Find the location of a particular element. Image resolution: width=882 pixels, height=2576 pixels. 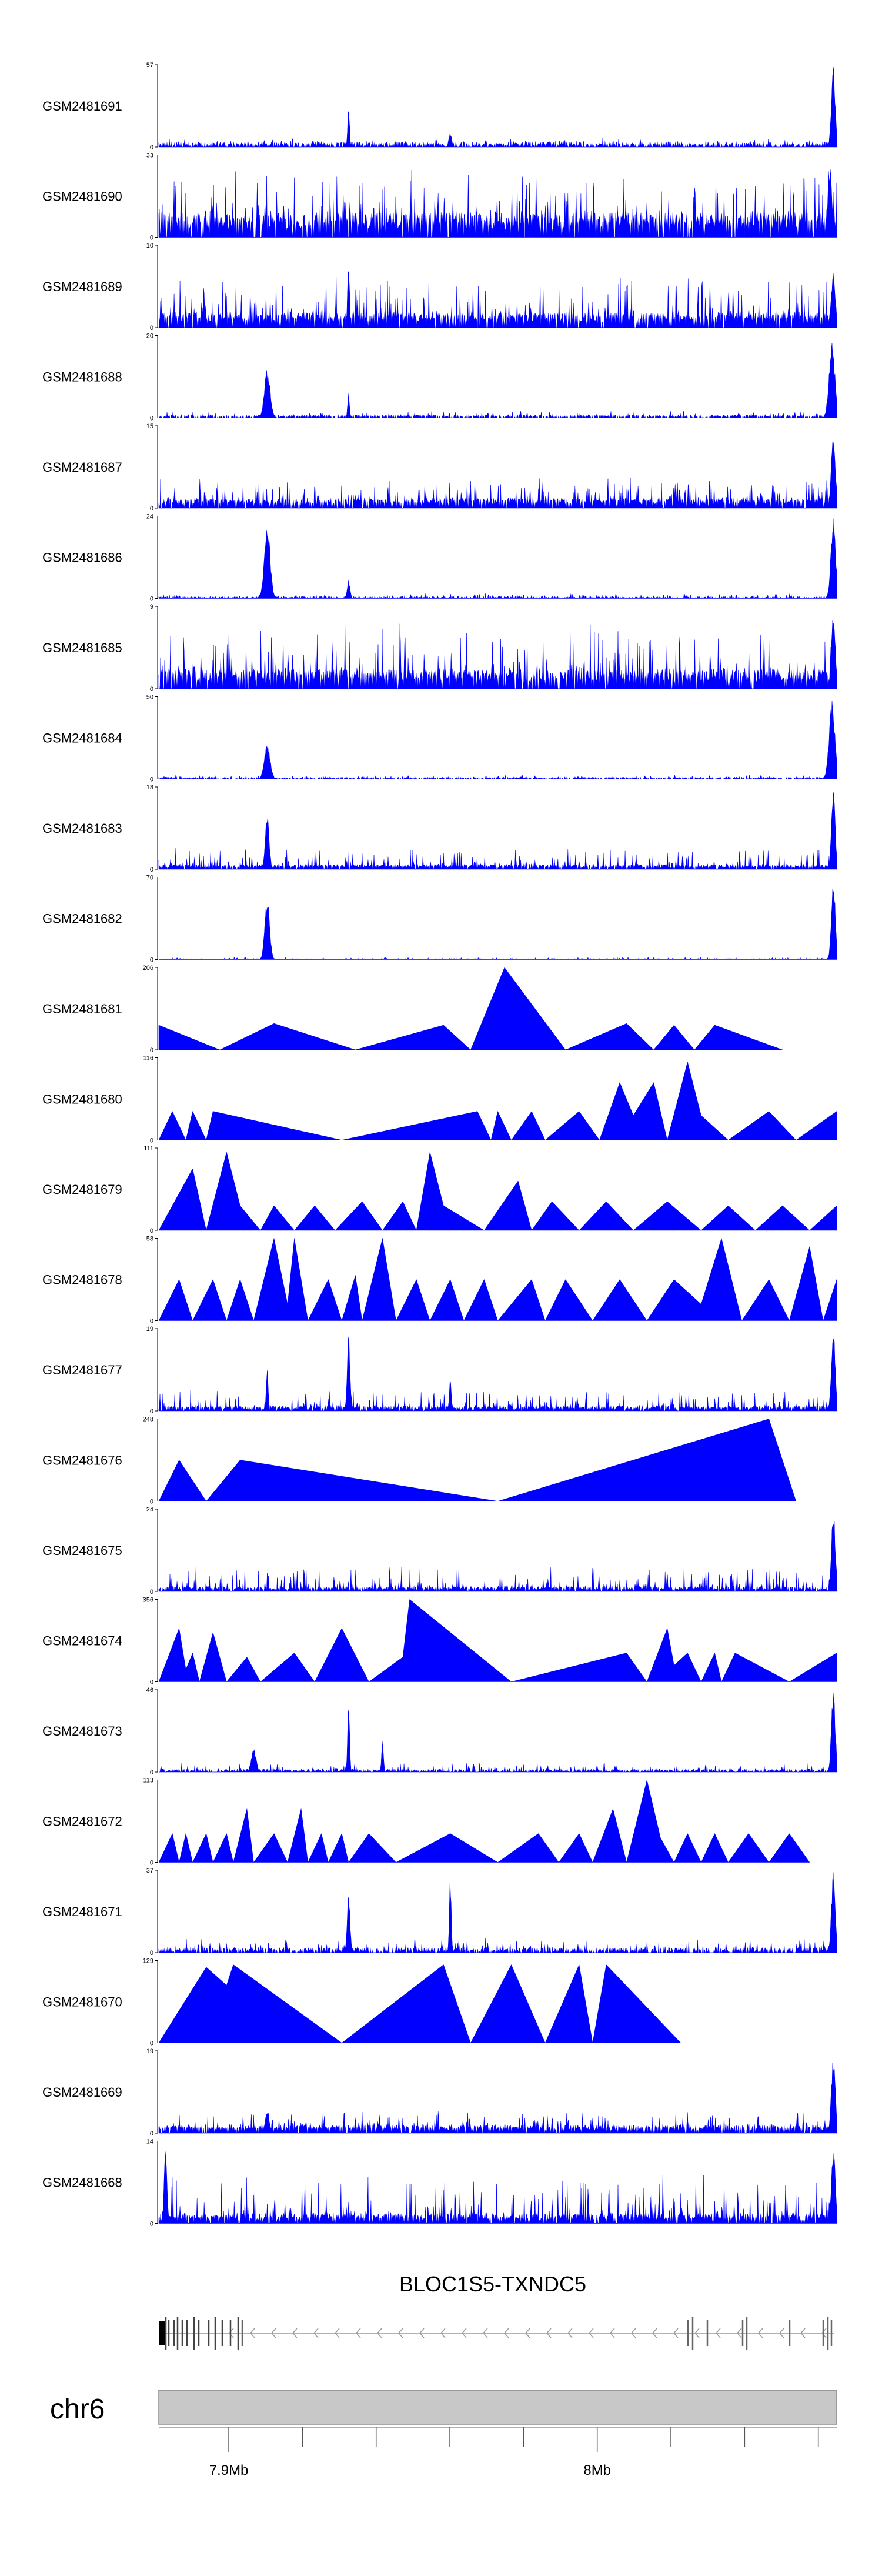

y-max-label: 37 is located at coordinates (149, 1870).